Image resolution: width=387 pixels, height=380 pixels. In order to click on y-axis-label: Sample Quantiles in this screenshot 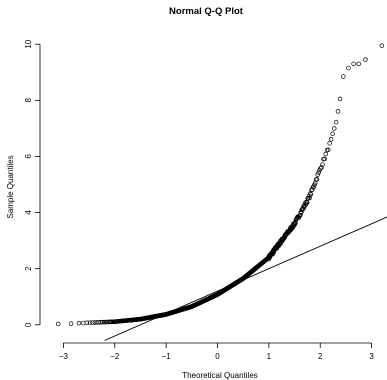, I will do `click(10, 186)`.